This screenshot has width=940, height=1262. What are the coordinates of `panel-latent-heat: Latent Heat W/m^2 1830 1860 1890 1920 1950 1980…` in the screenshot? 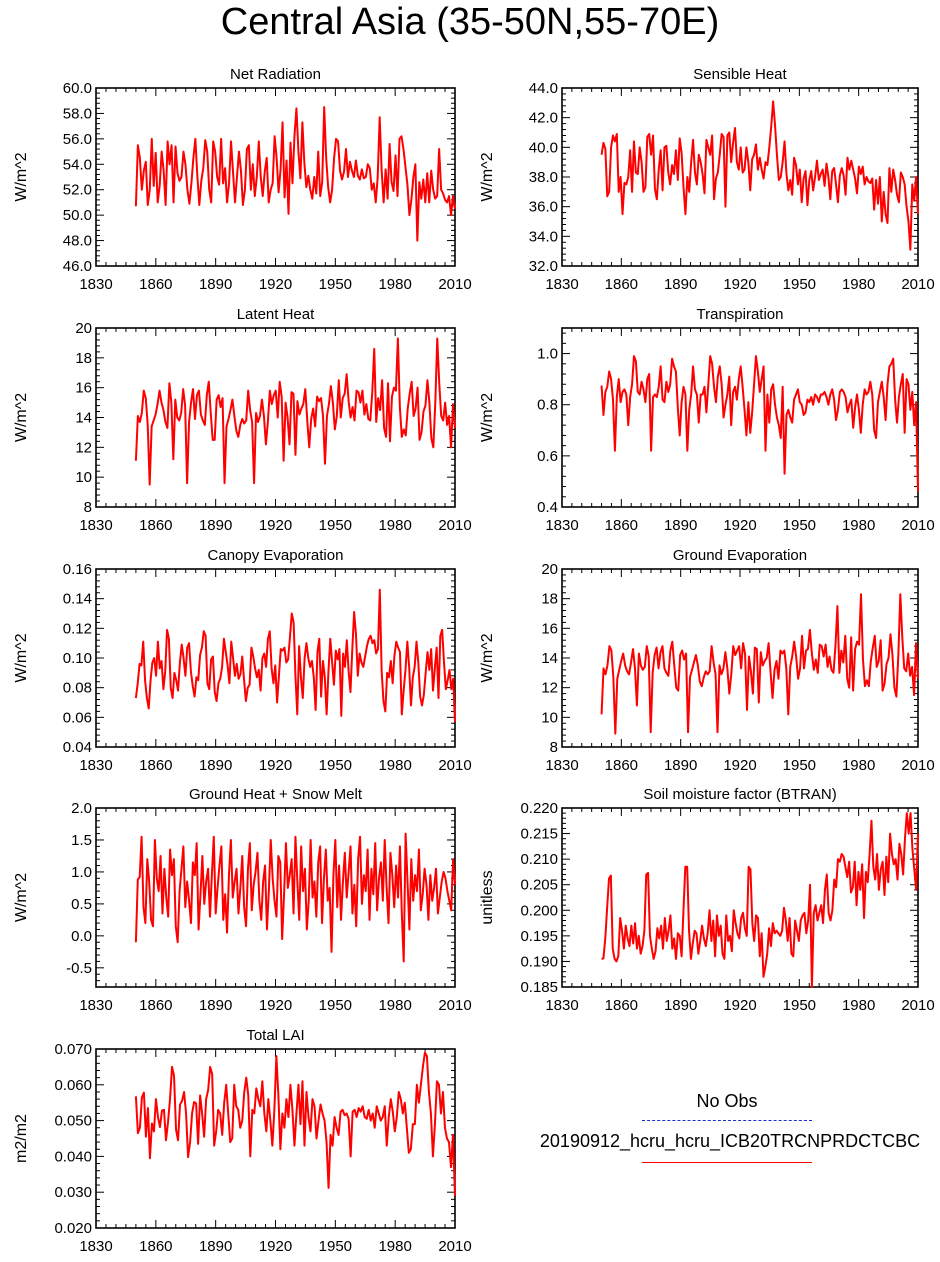 It's located at (242, 420).